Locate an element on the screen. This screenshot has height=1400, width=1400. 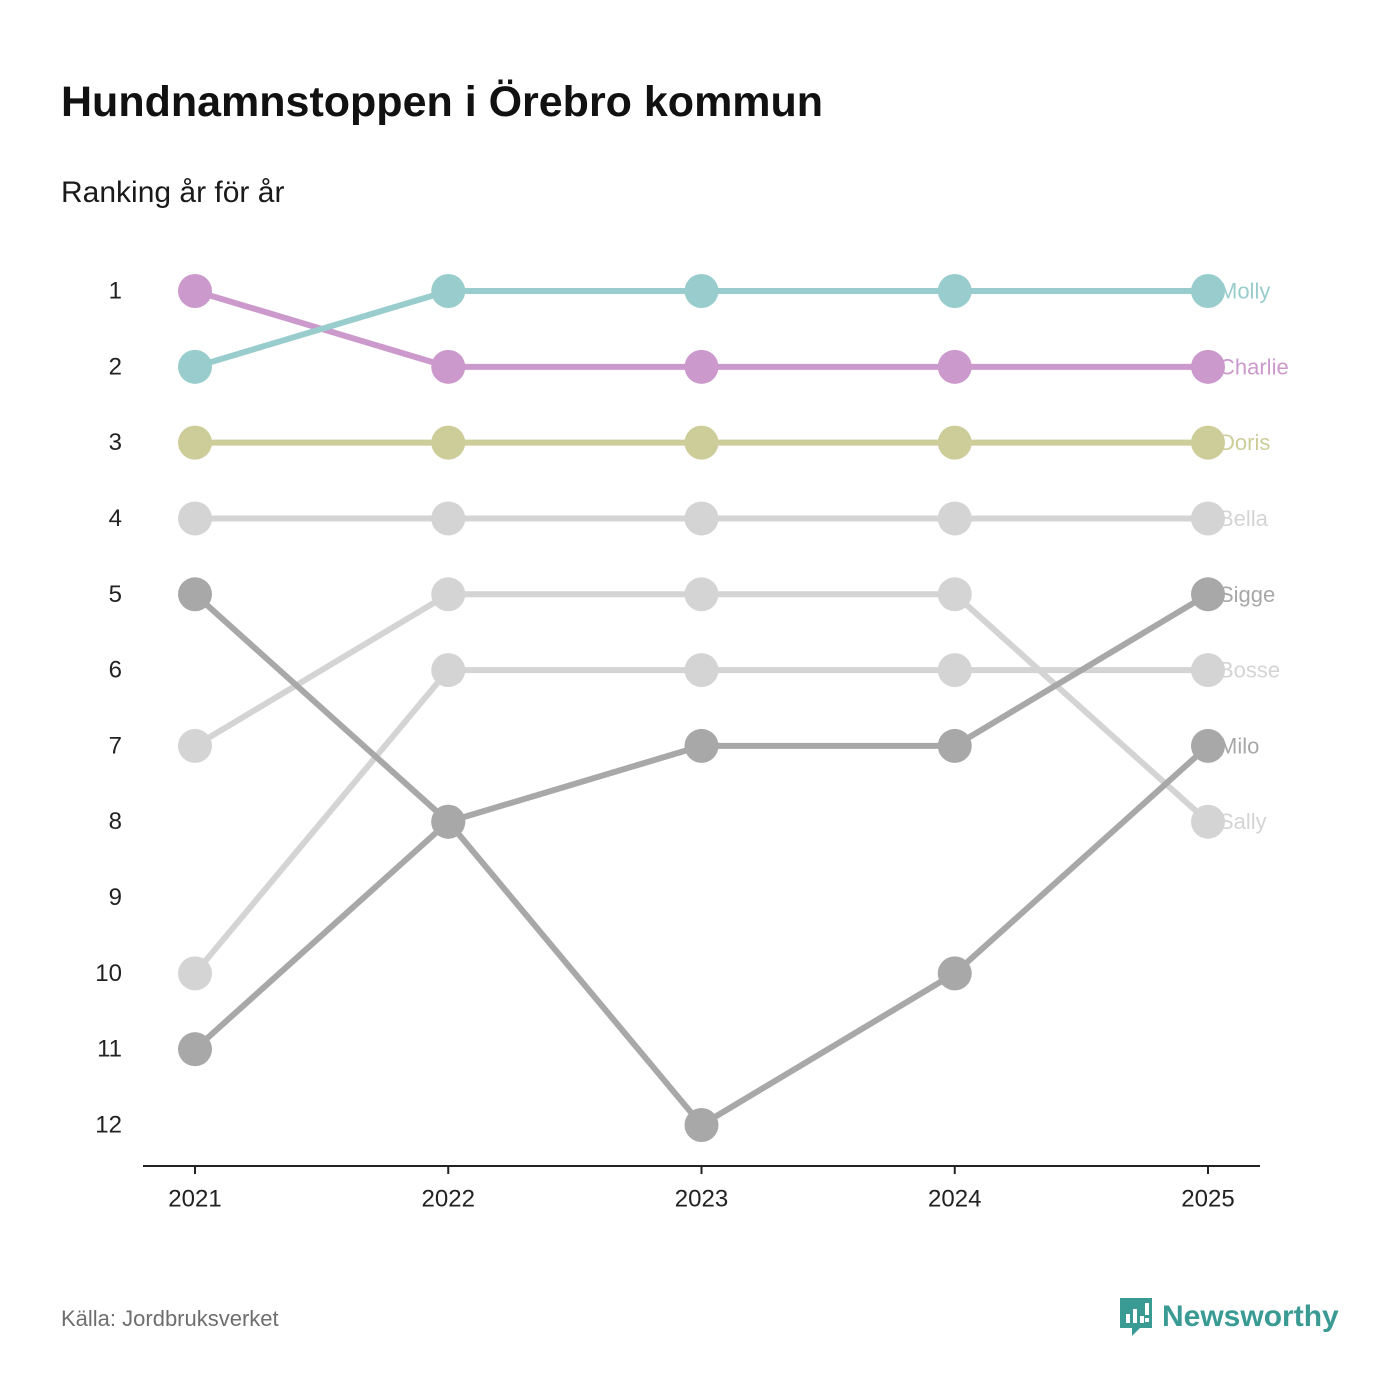
series-point-doris-2025 is located at coordinates (1208, 442).